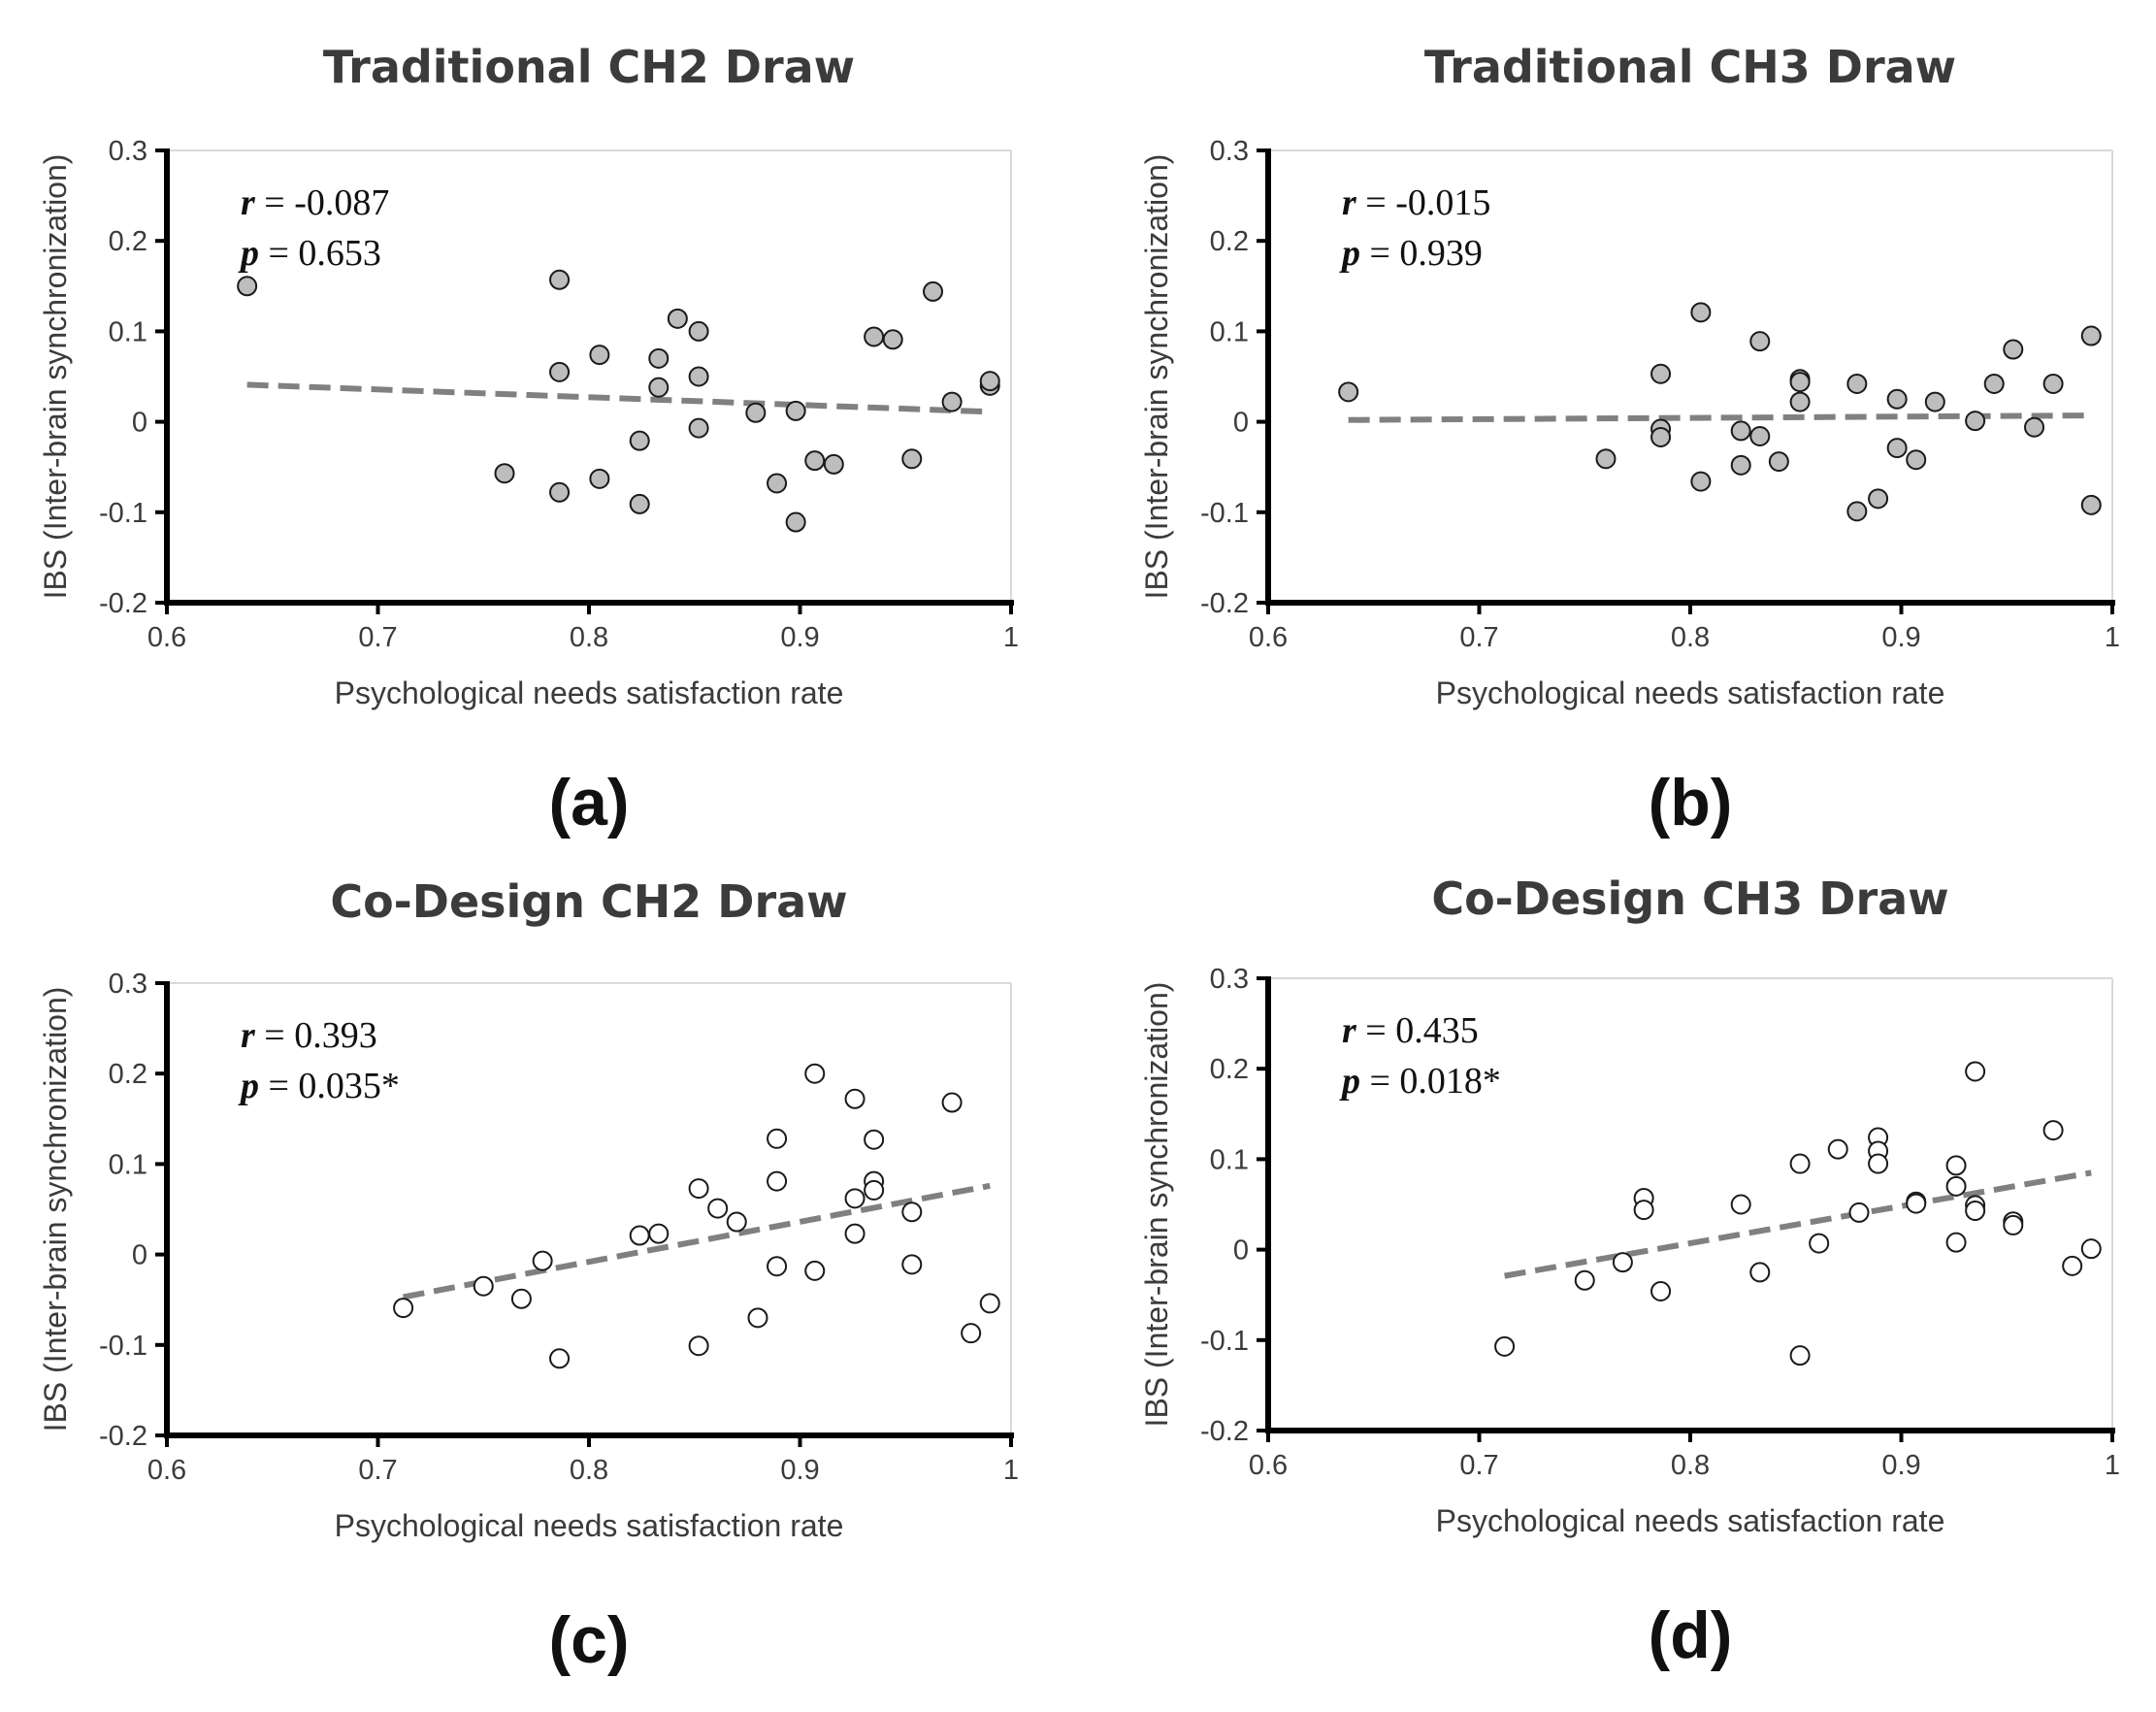 Image resolution: width=2156 pixels, height=1712 pixels. What do you see at coordinates (1478, 1466) in the screenshot?
I see `x-tick-label: 0.7` at bounding box center [1478, 1466].